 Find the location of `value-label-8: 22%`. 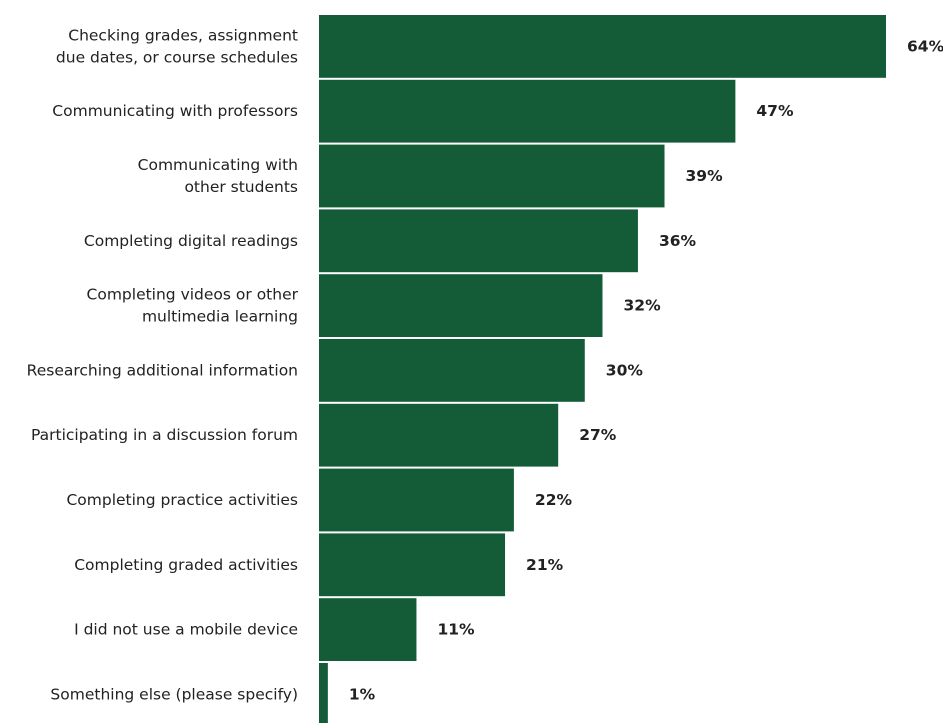

value-label-8: 22% is located at coordinates (554, 500).